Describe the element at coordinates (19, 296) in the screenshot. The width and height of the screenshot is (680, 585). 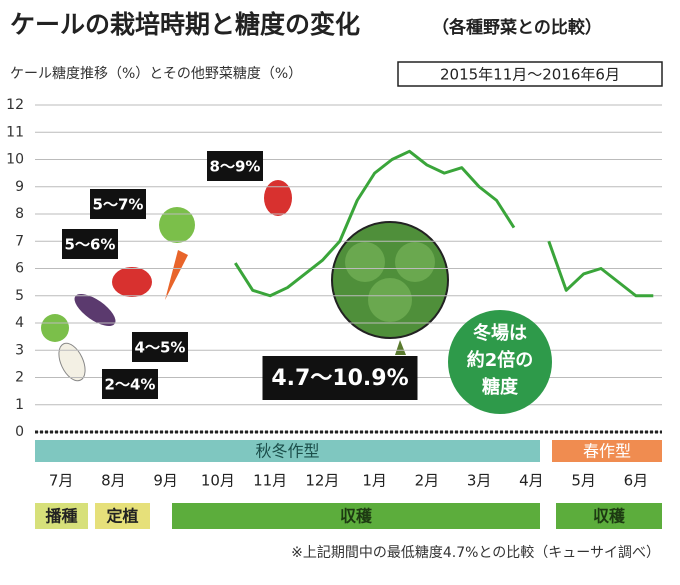
I see `y-tick-label: 5` at that location.